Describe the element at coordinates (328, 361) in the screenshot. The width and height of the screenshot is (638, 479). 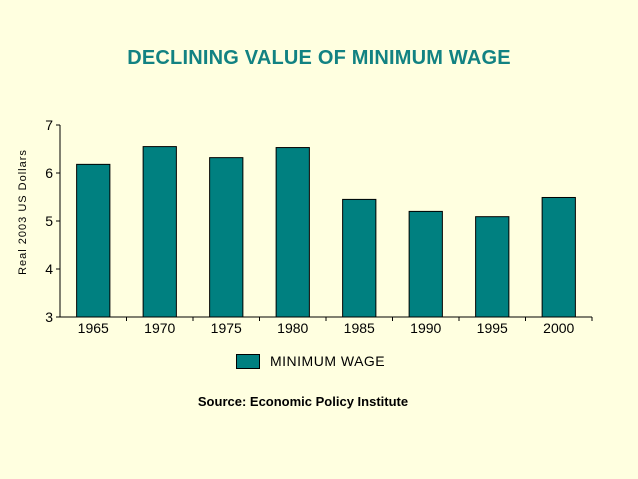
I see `legend-label: MINIMUM WAGE` at that location.